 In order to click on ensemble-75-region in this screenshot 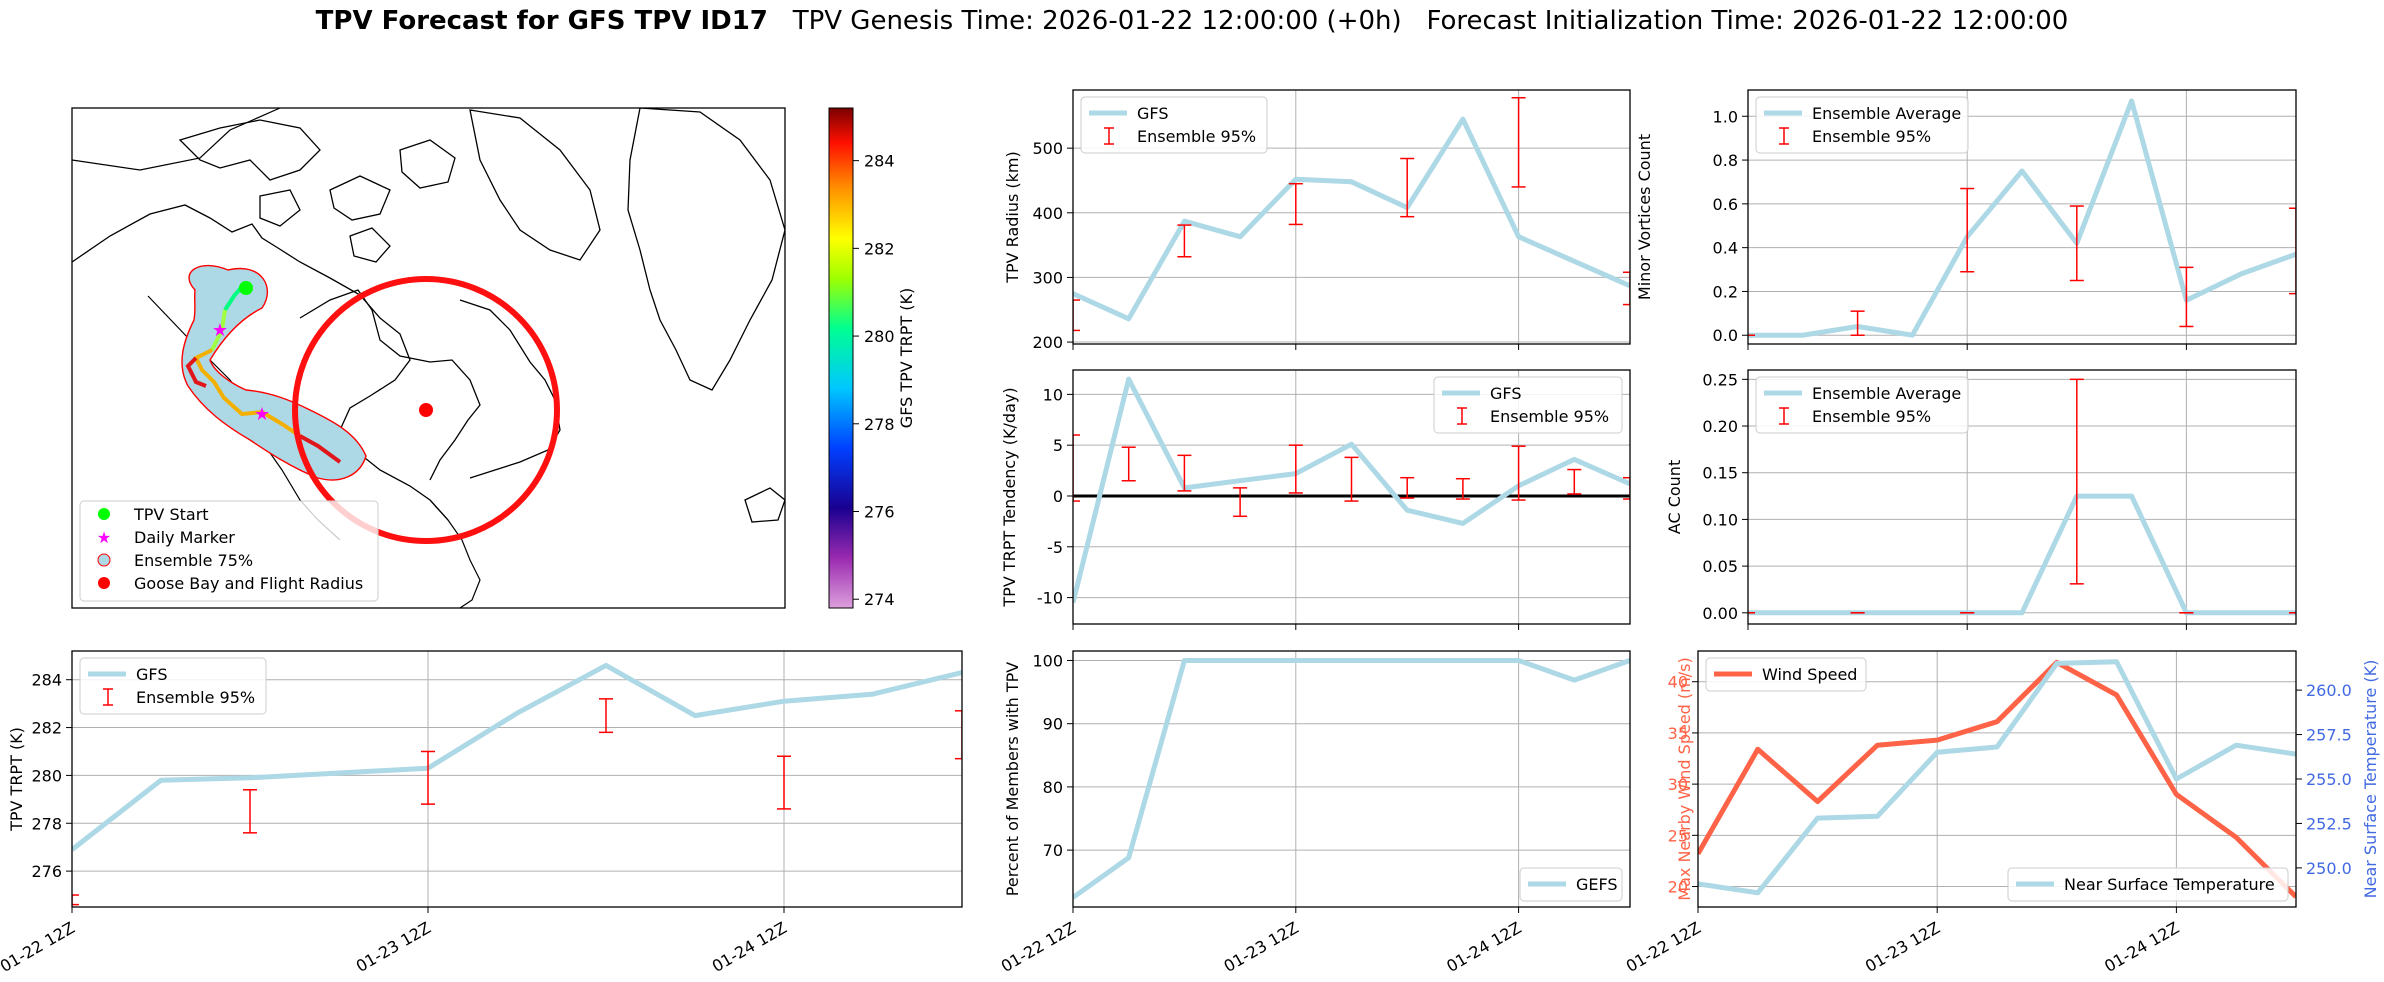, I will do `click(274, 372)`.